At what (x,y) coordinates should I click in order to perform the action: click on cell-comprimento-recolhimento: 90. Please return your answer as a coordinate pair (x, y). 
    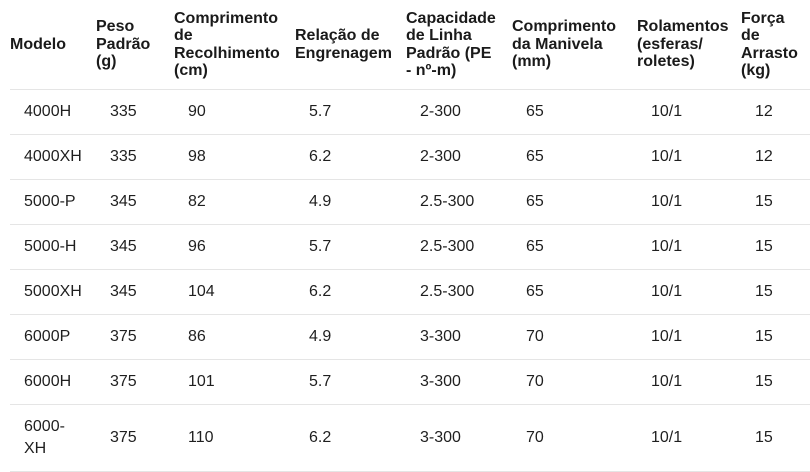
    Looking at the image, I should click on (224, 112).